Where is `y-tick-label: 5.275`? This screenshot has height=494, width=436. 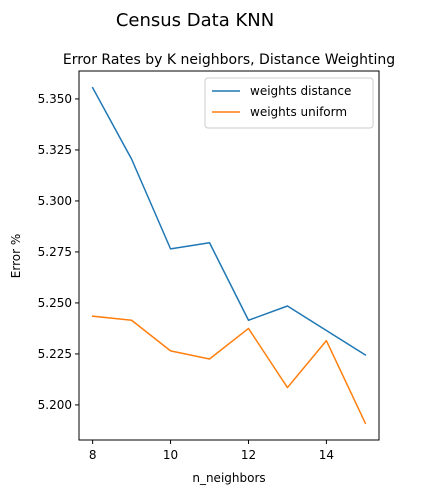 y-tick-label: 5.275 is located at coordinates (55, 252).